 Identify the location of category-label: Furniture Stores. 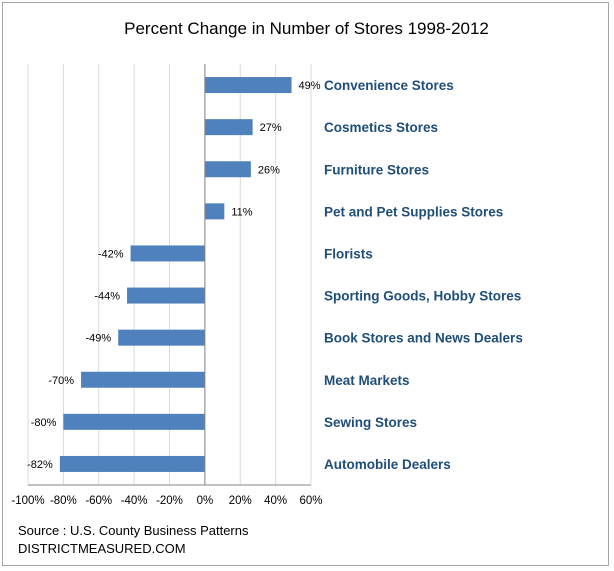
(376, 169).